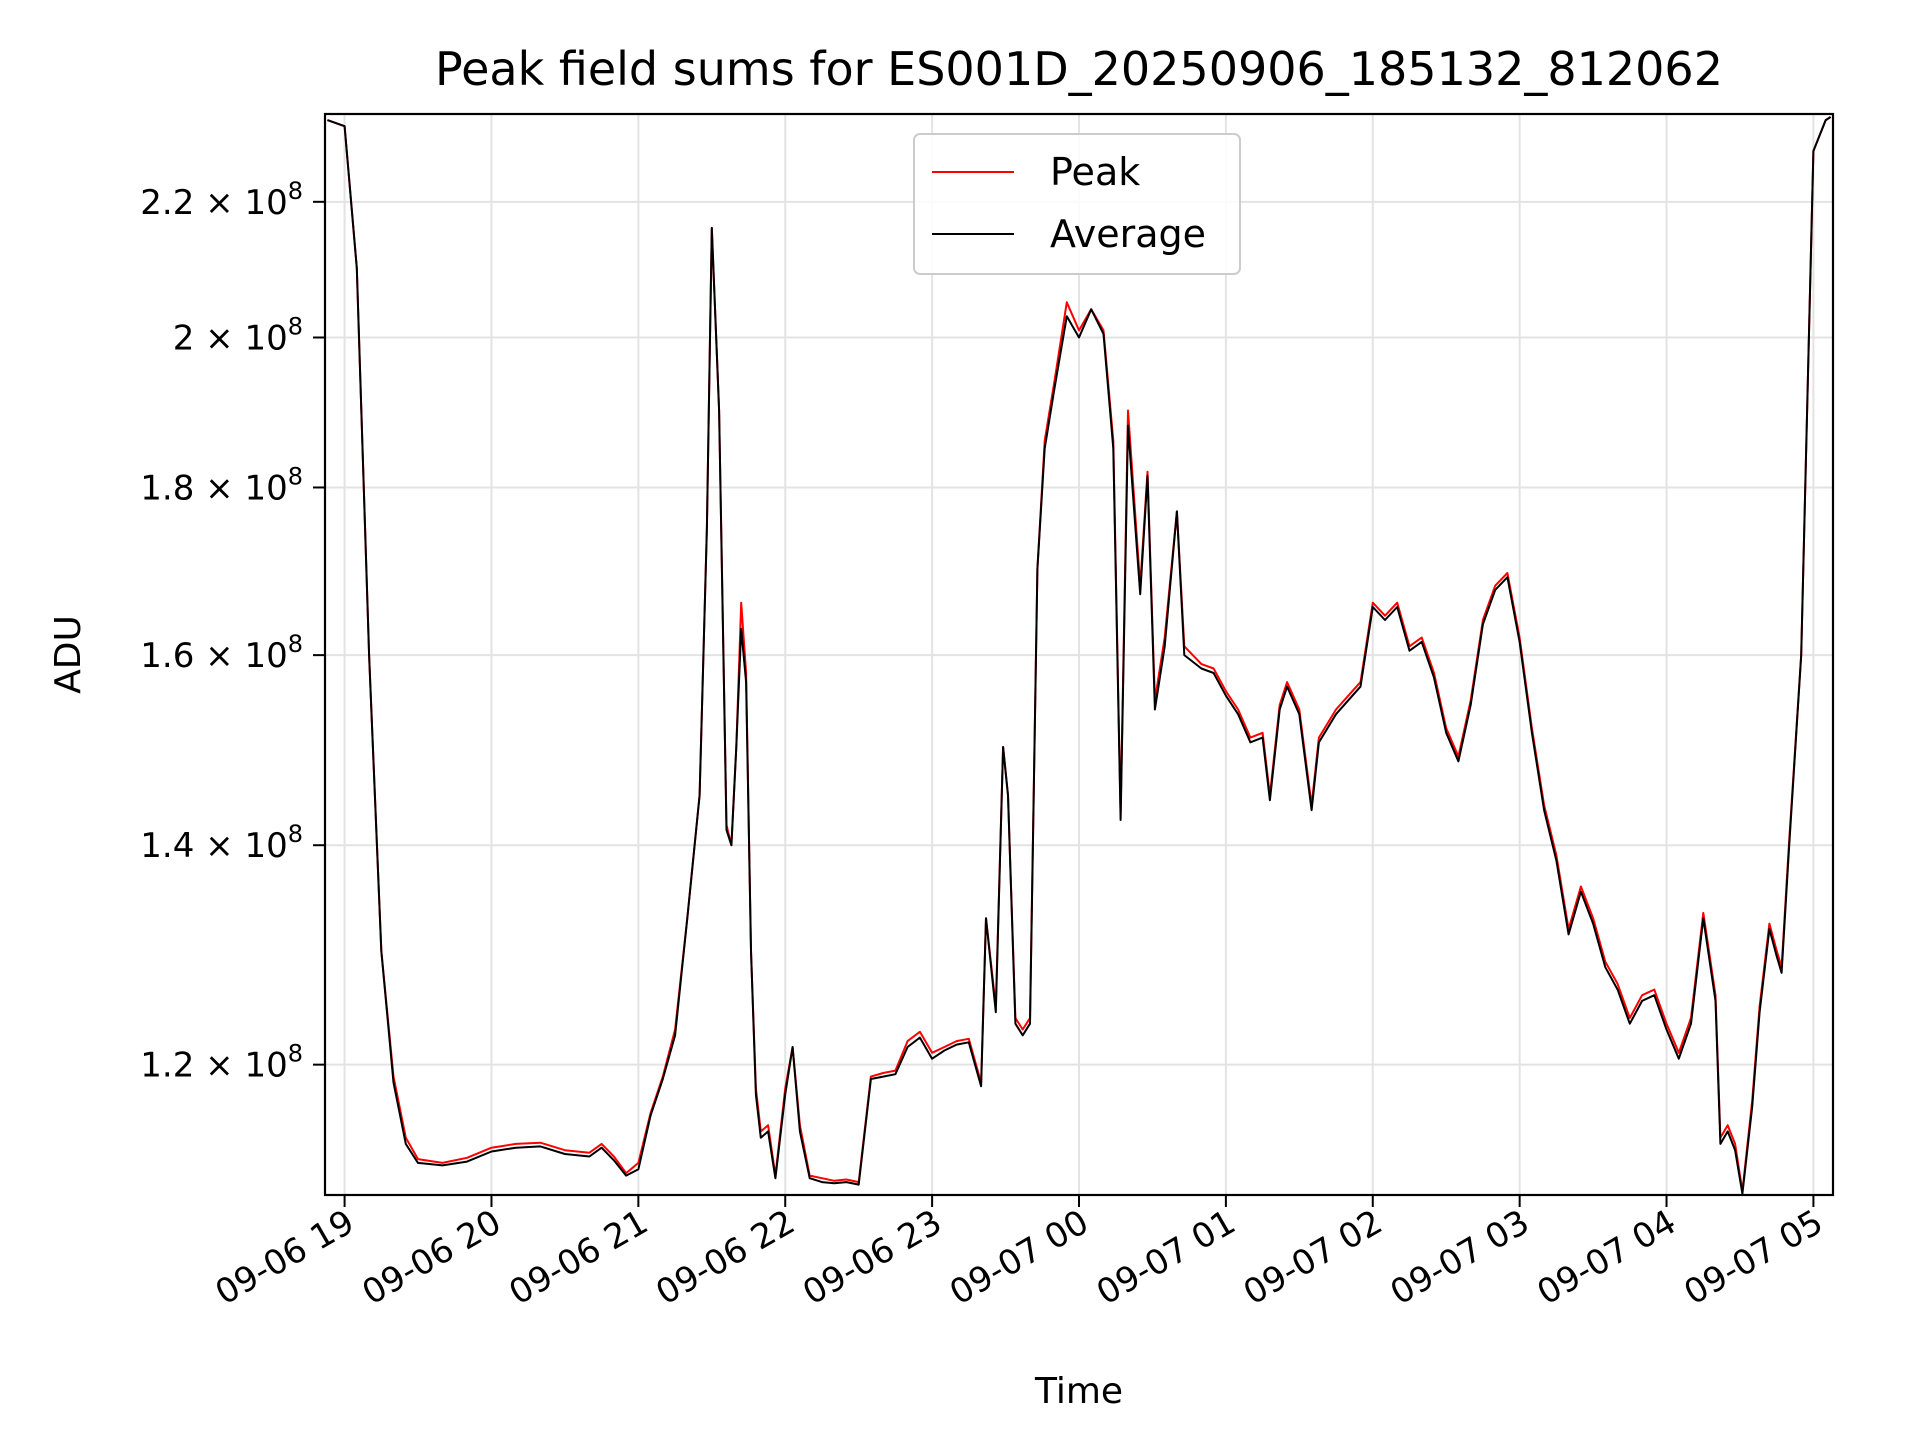 This screenshot has width=1920, height=1440. I want to click on y-axis-title: ADU, so click(68, 654).